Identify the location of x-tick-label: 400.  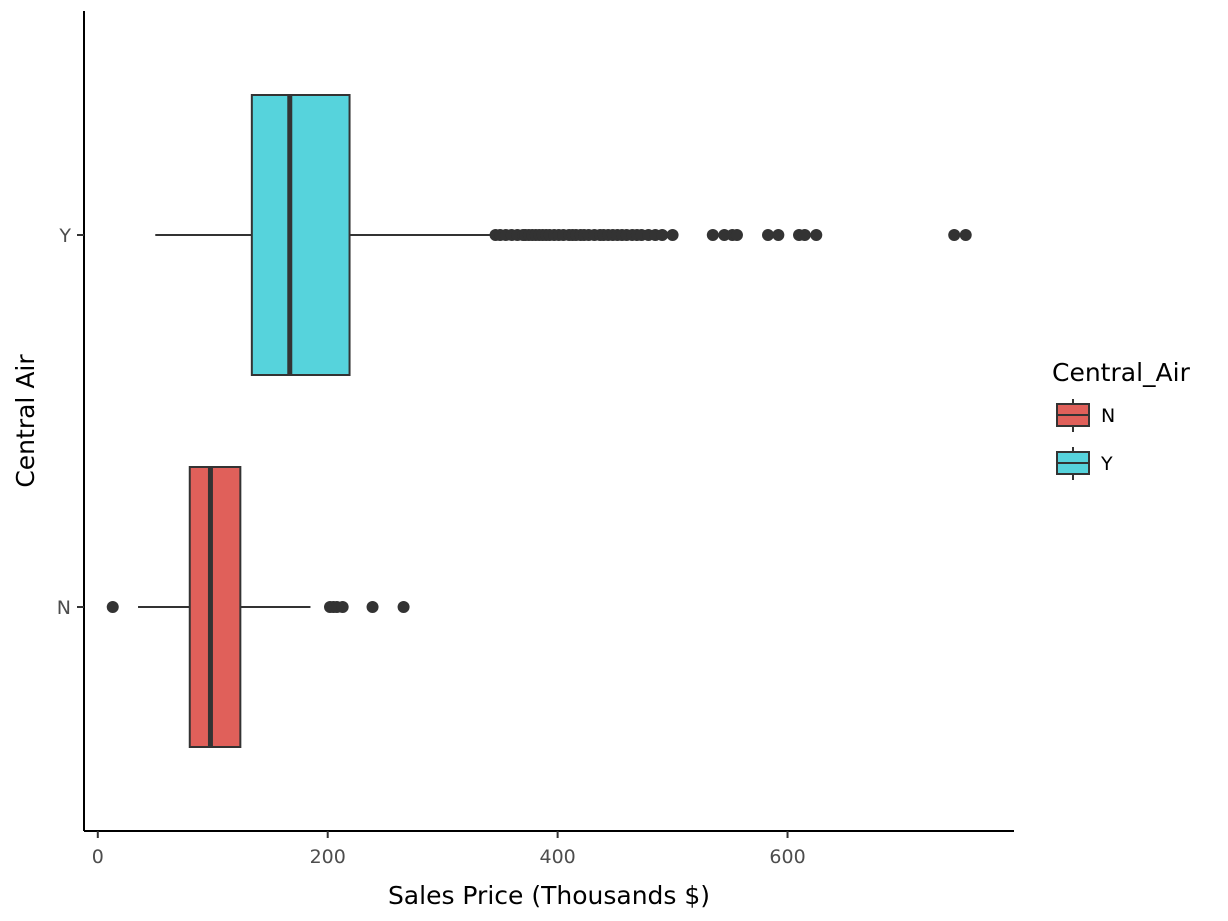
(557, 857).